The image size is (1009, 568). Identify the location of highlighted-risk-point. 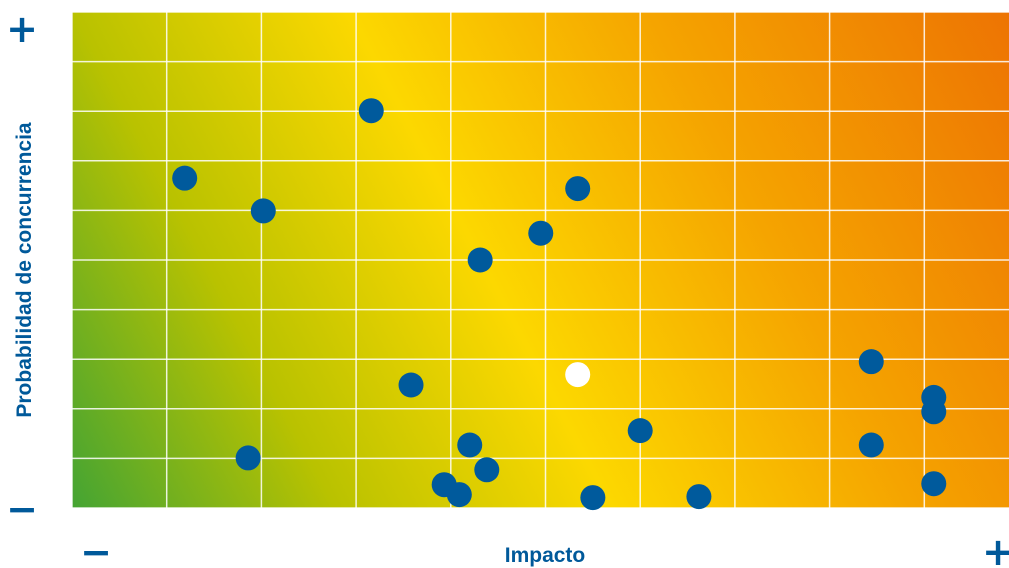
(578, 375).